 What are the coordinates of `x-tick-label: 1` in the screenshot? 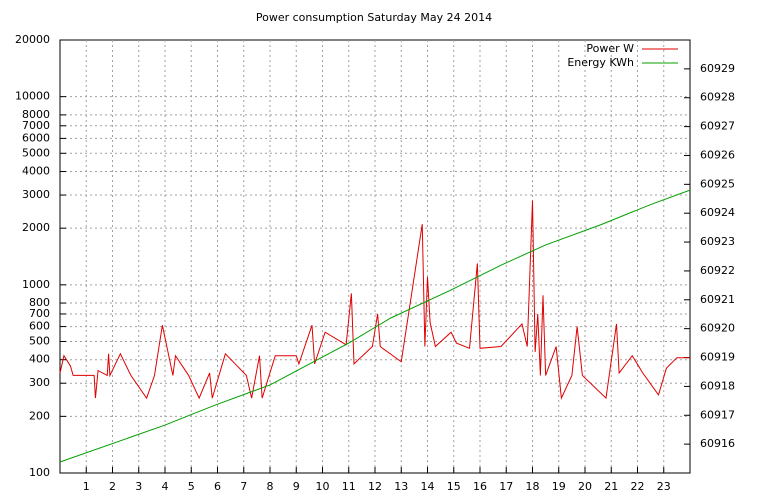 It's located at (86, 486).